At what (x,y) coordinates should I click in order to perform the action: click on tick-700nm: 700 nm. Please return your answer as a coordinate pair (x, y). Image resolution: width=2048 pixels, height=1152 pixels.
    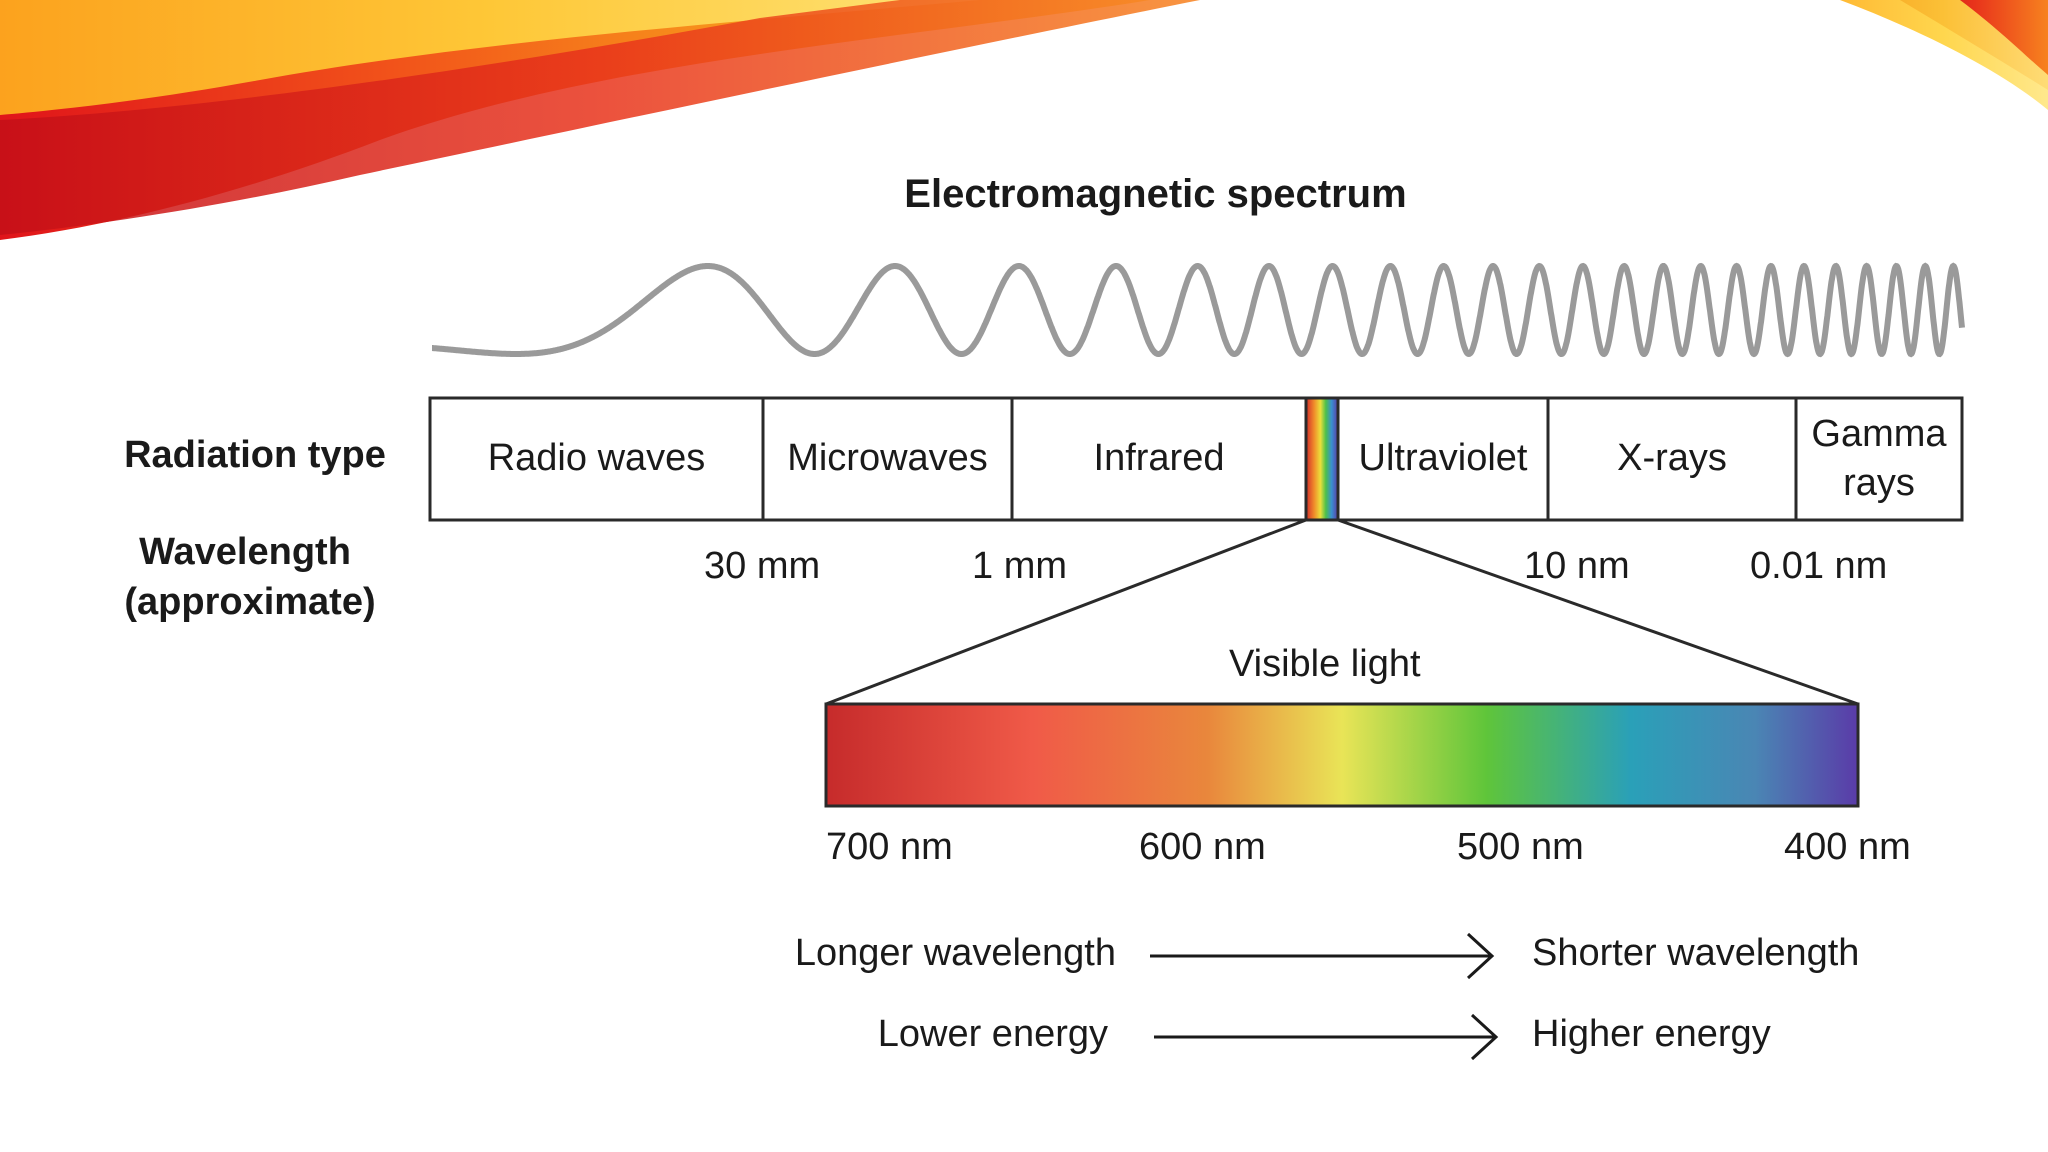
    Looking at the image, I should click on (889, 847).